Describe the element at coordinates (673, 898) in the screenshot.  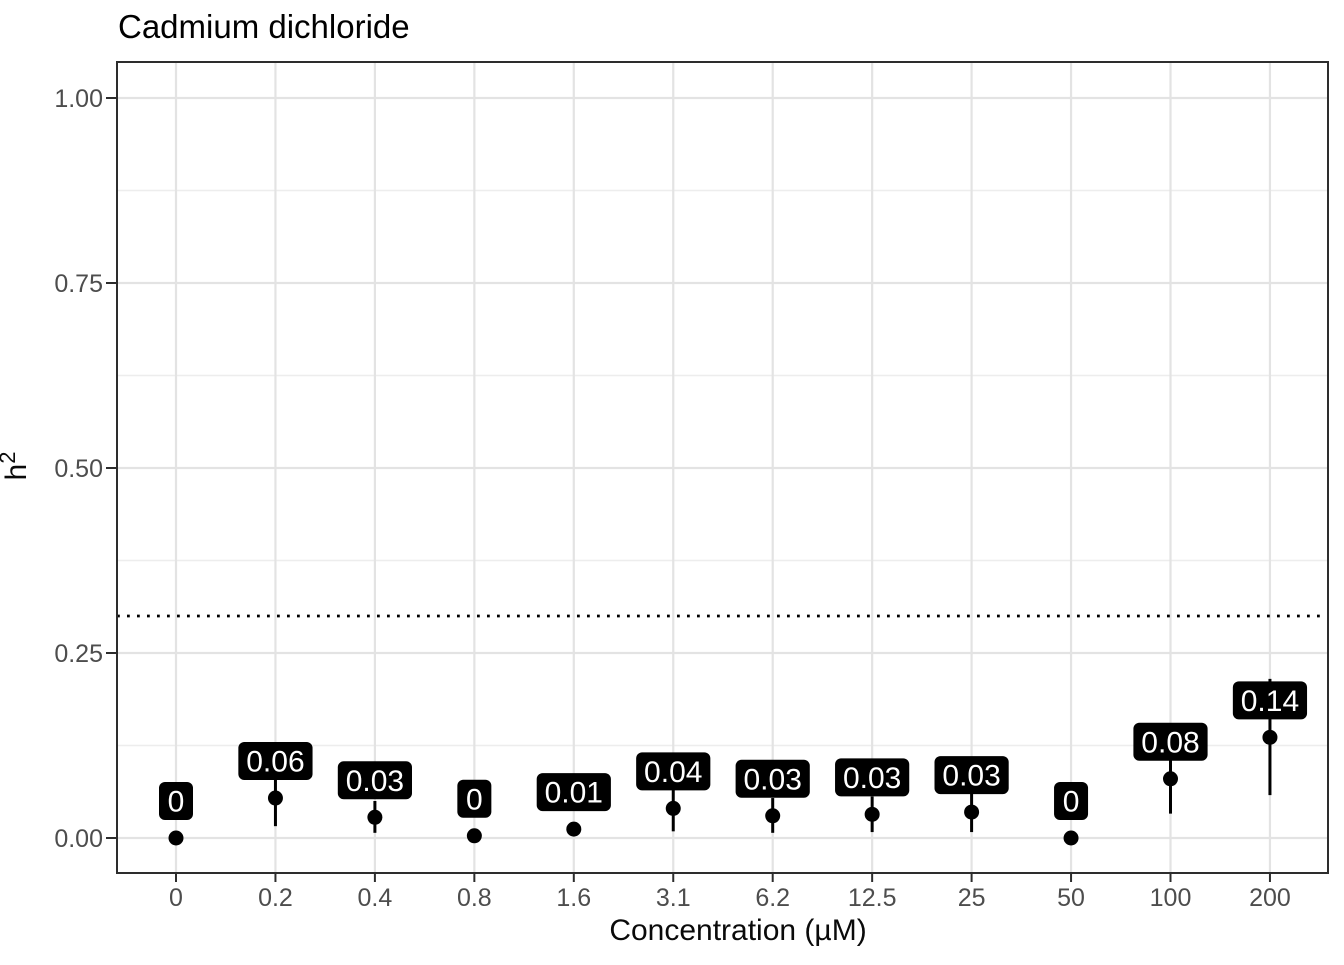
I see `x-tick-label-3.1: 3.1` at that location.